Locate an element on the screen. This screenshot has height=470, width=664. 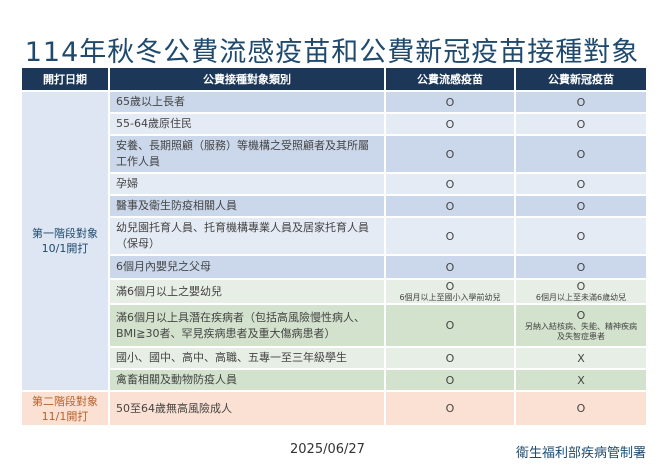
covid-cell: O 6個月以上至未滿6歲幼兒 is located at coordinates (581, 292).